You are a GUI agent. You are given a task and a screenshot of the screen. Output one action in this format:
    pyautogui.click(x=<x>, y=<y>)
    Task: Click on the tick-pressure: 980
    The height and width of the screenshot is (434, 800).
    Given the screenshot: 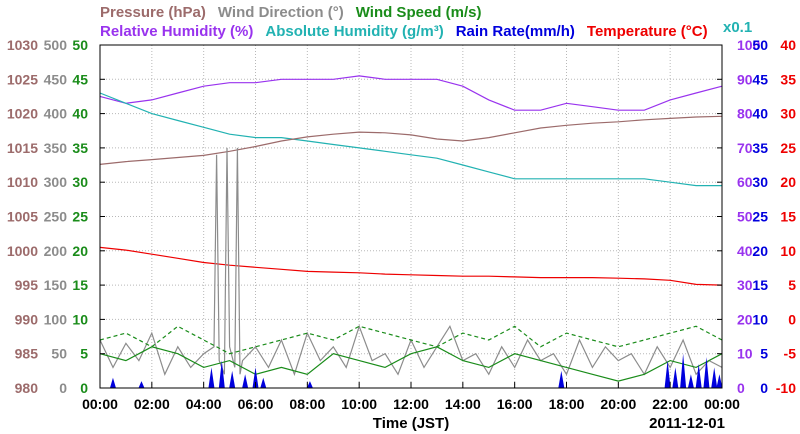 What is the action you would take?
    pyautogui.click(x=27, y=388)
    